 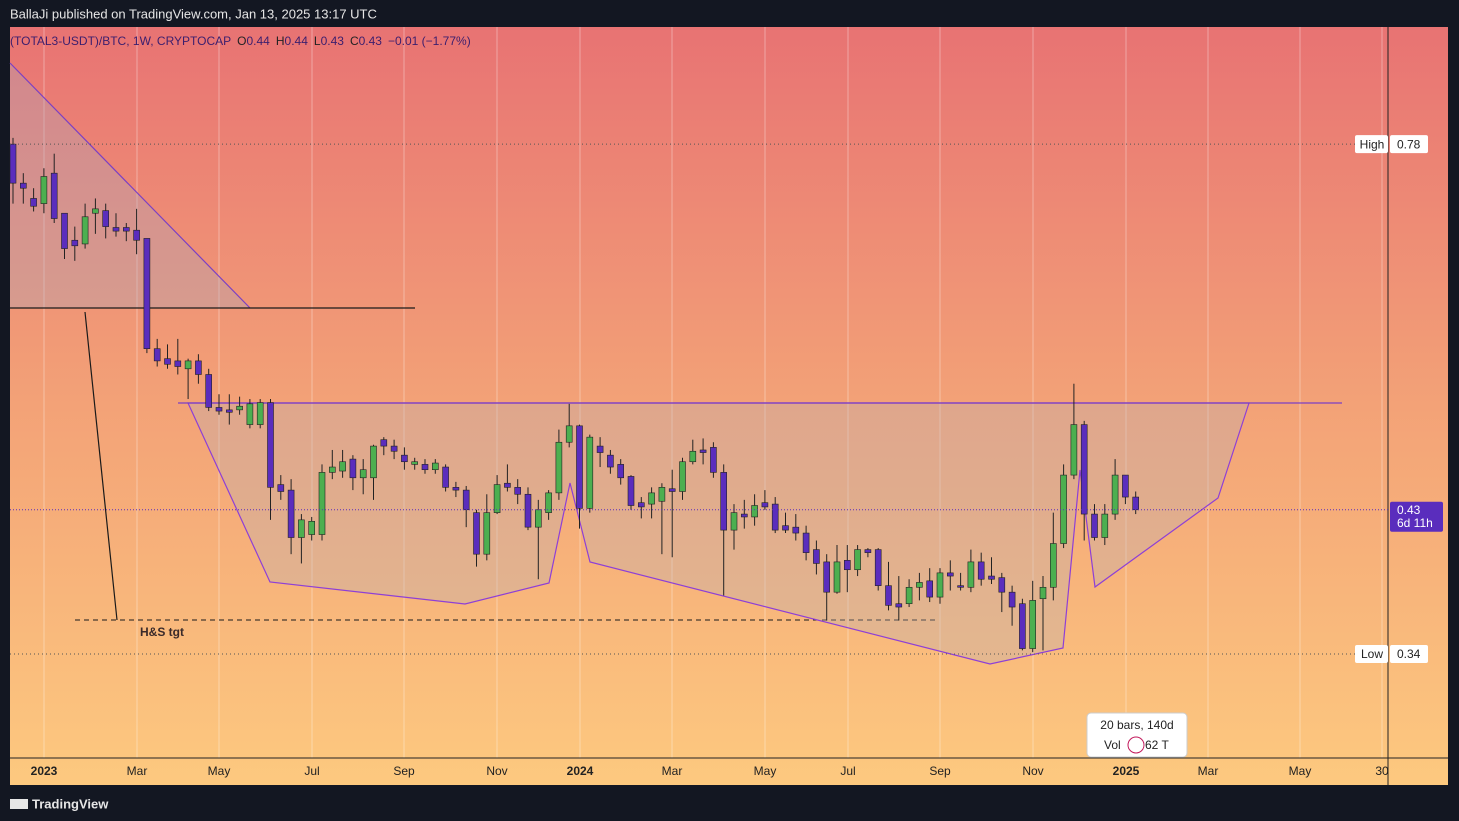 I want to click on x-tick-label: 2025, so click(x=1126, y=771).